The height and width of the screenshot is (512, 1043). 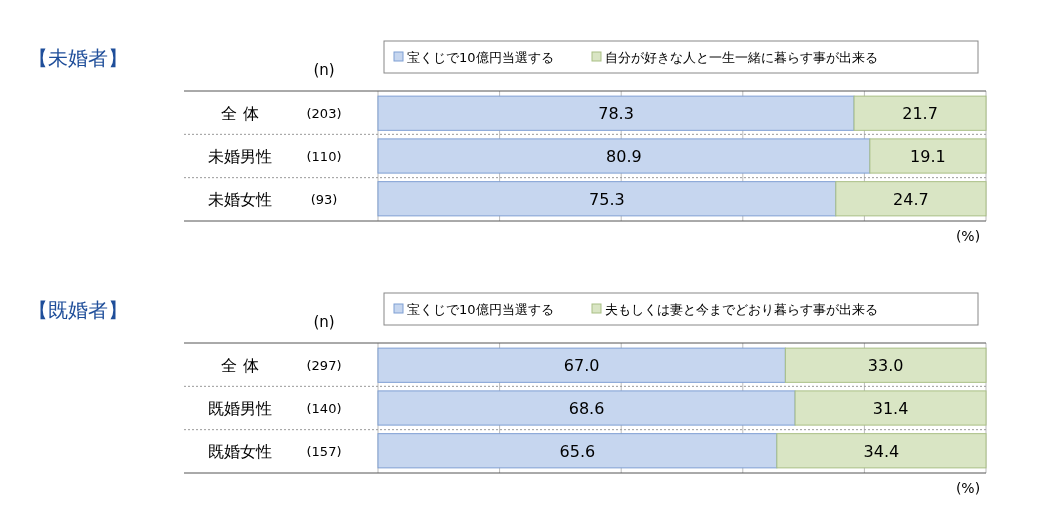 I want to click on data-label: 34.4, so click(x=881, y=451).